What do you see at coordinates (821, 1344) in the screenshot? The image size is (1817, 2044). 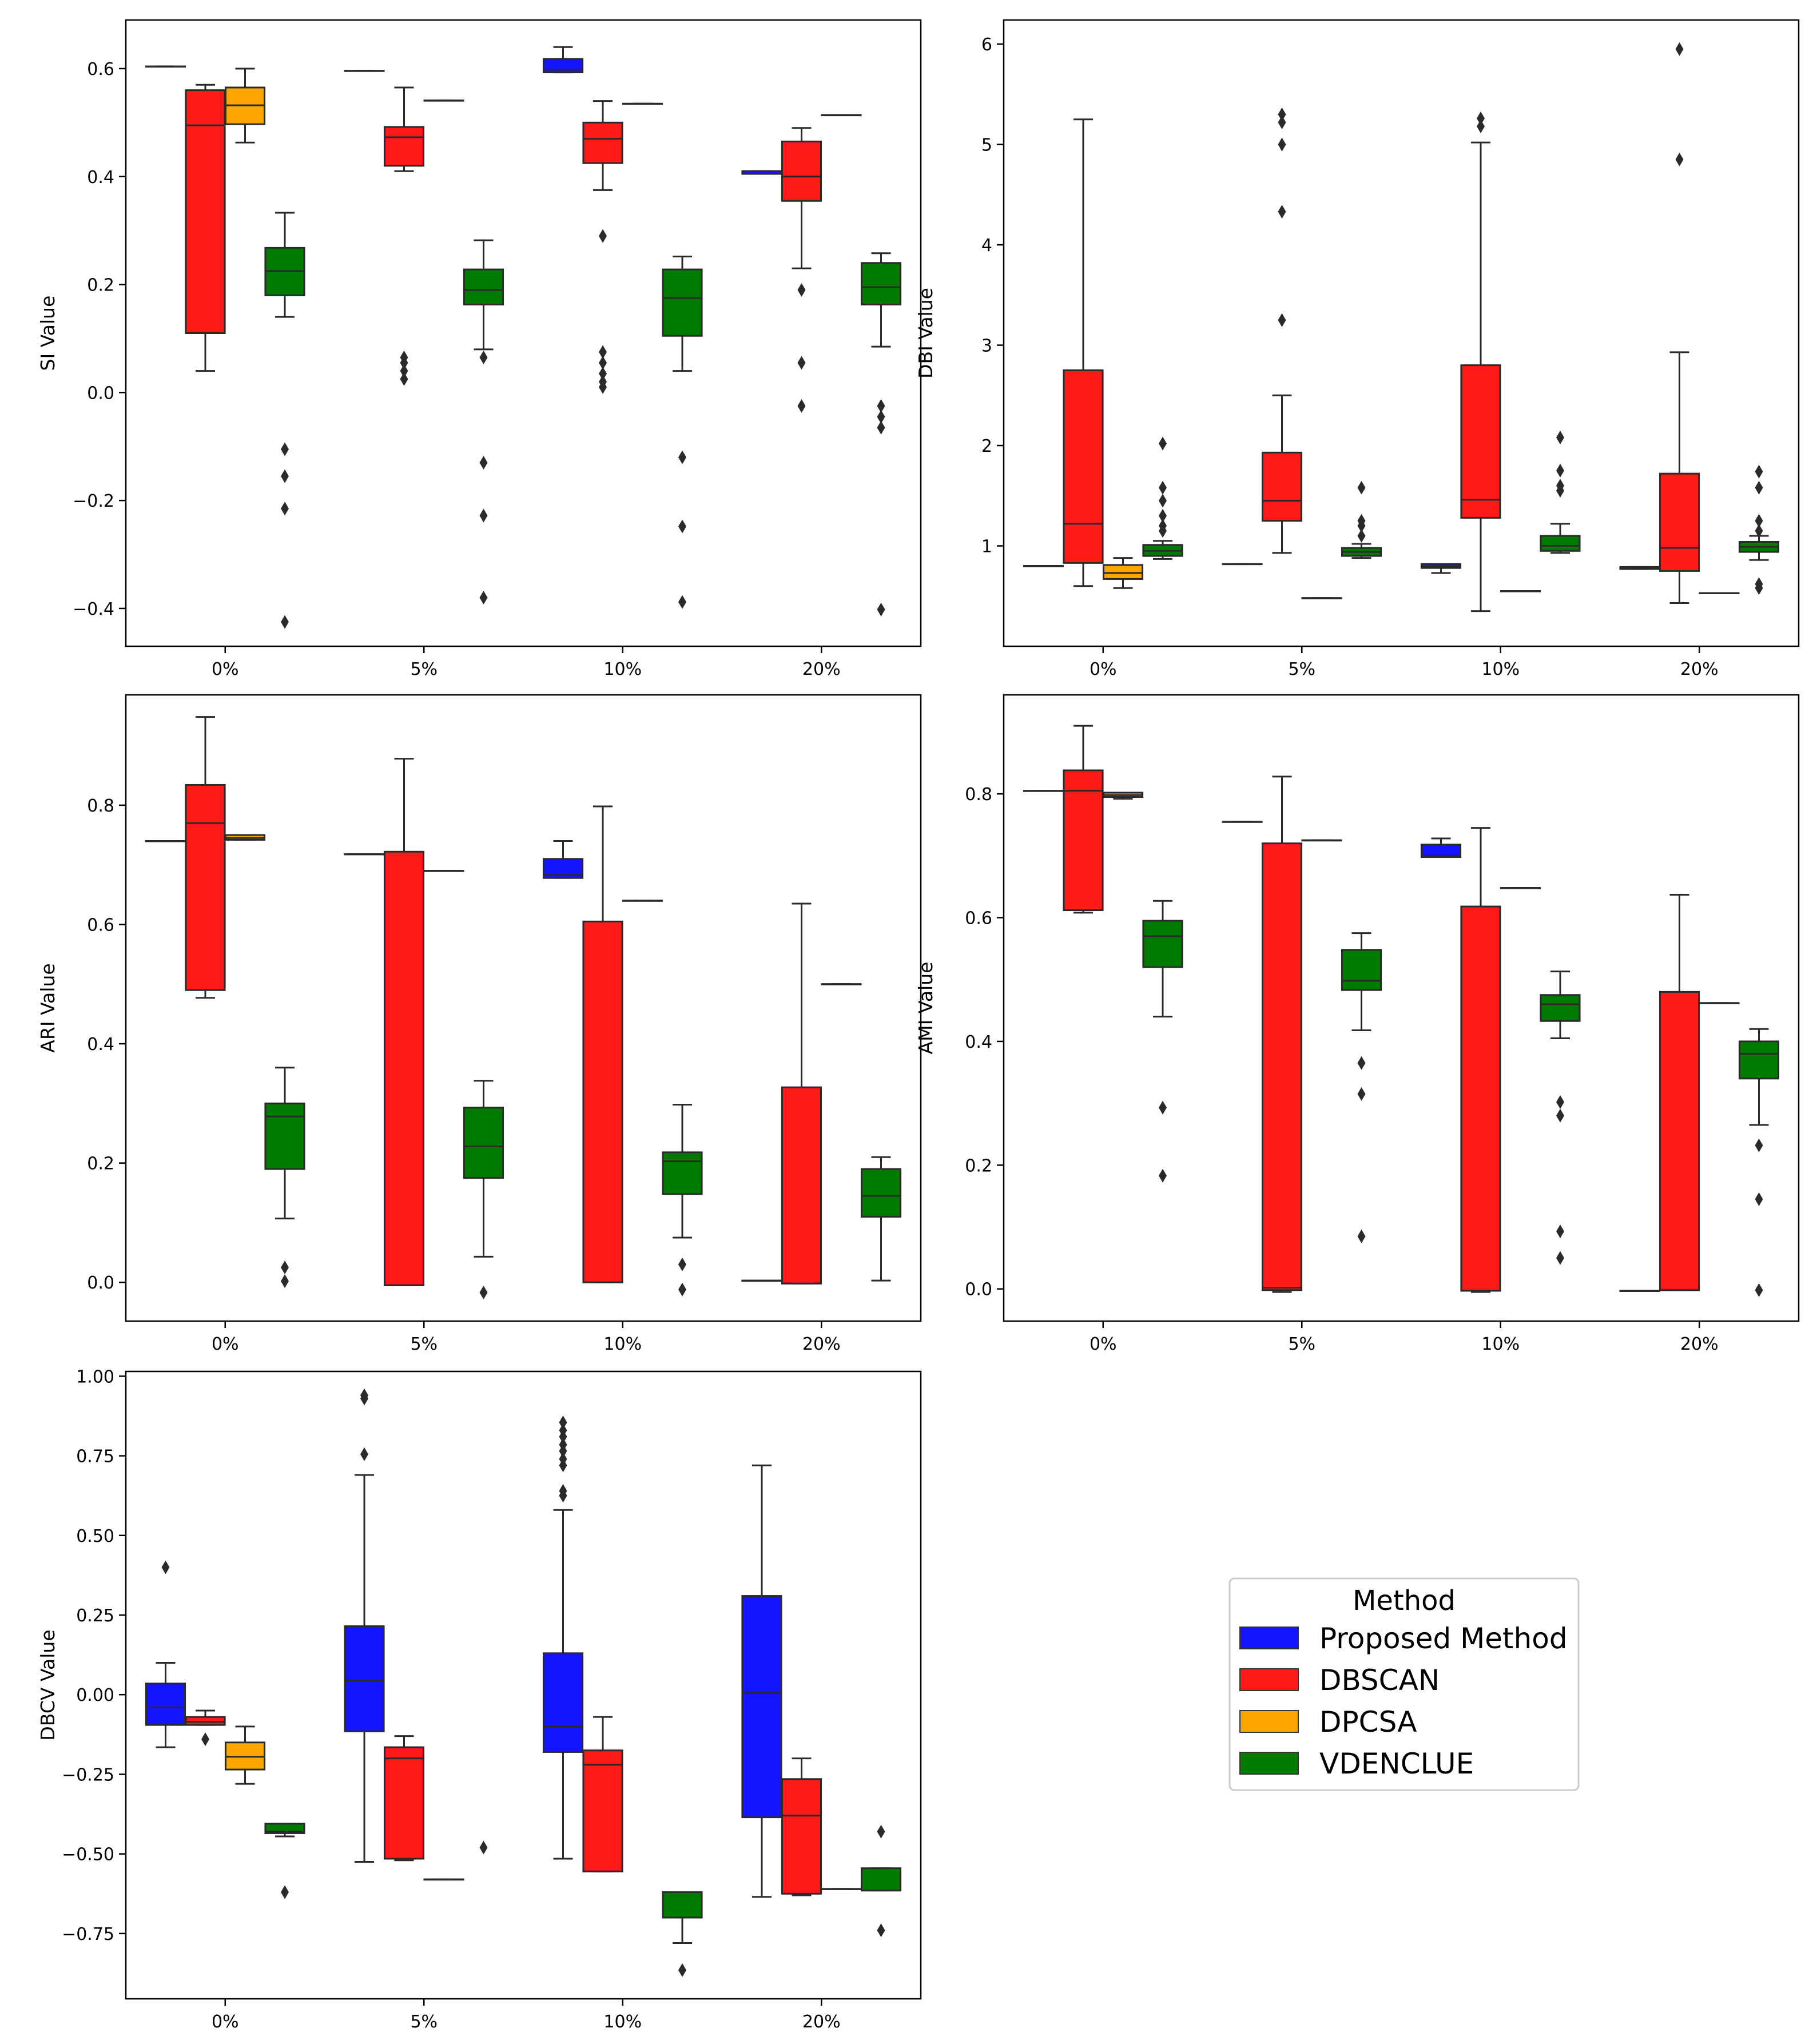 I see `x-tick-label: 20%` at bounding box center [821, 1344].